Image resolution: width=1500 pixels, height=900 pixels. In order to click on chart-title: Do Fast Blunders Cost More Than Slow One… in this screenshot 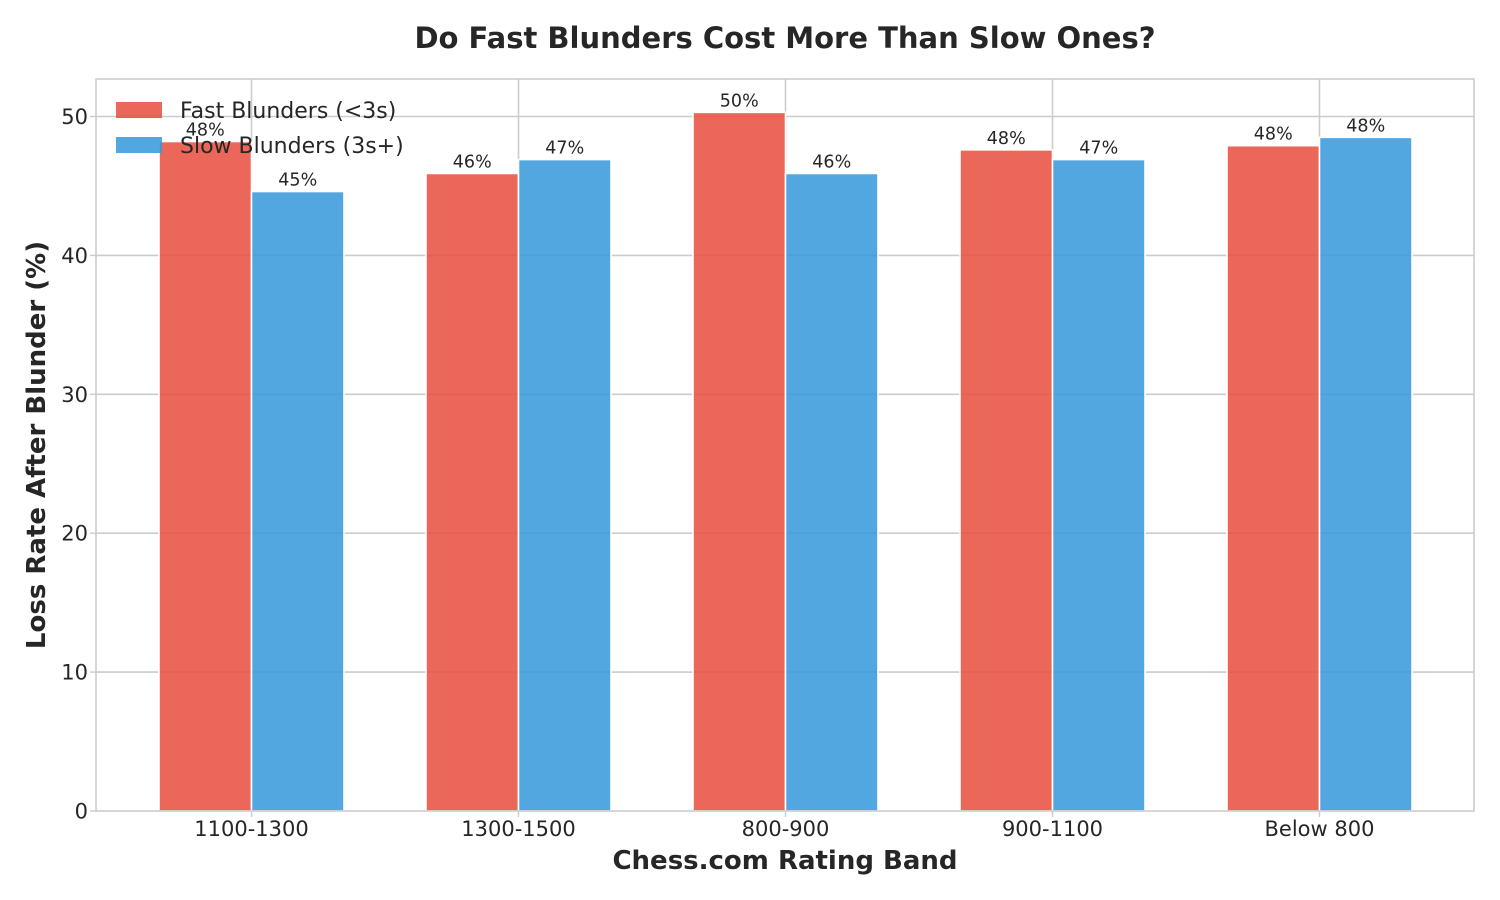, I will do `click(784, 38)`.